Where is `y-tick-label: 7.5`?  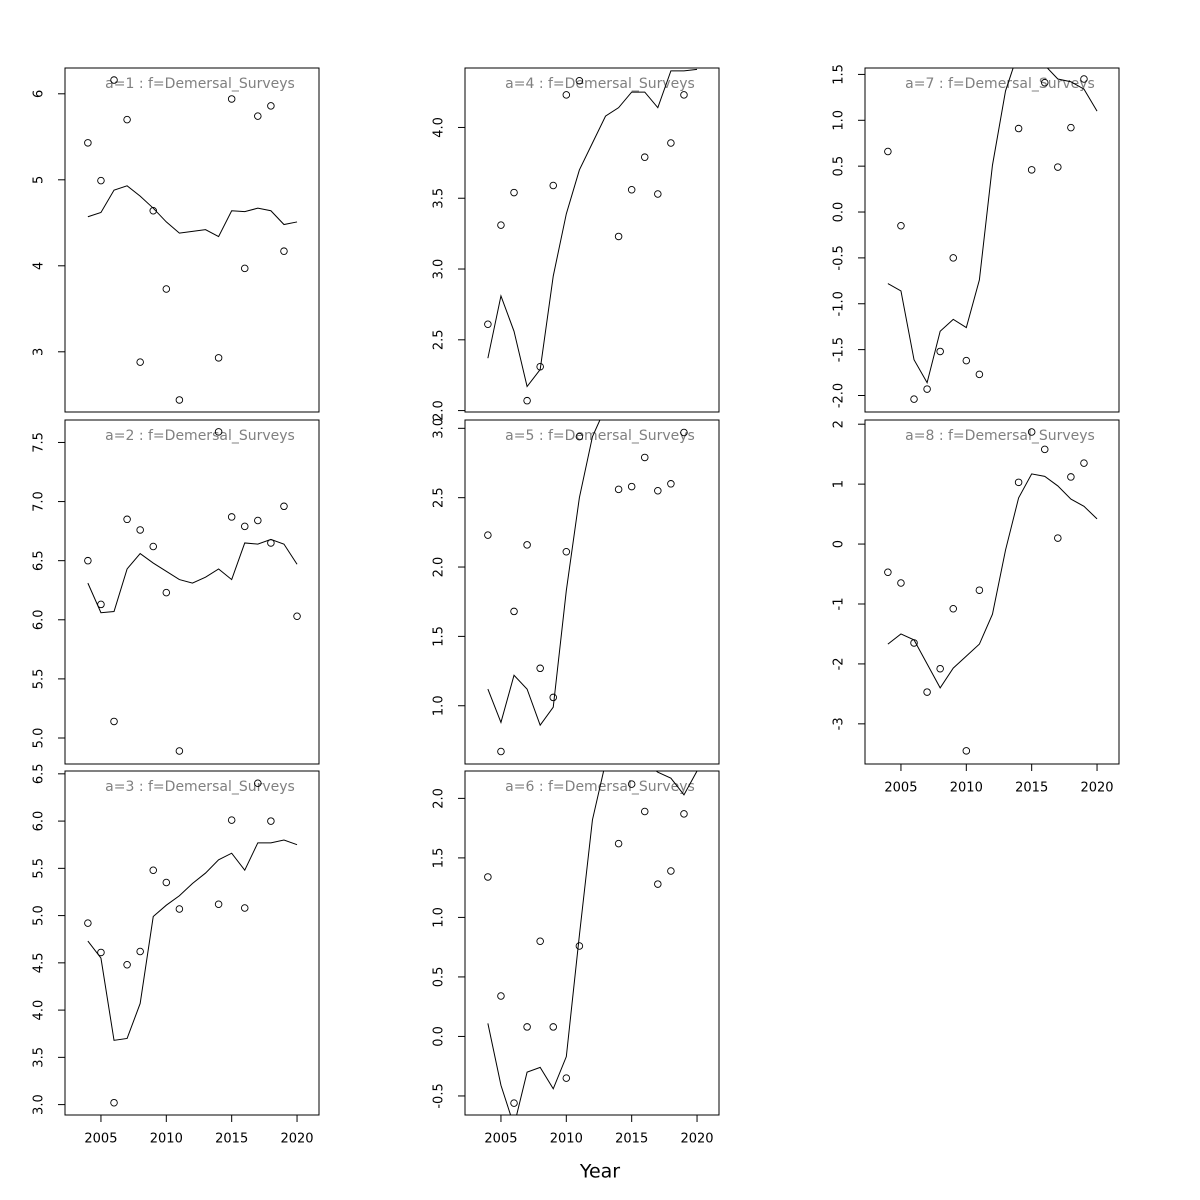
y-tick-label: 7.5 is located at coordinates (39, 442).